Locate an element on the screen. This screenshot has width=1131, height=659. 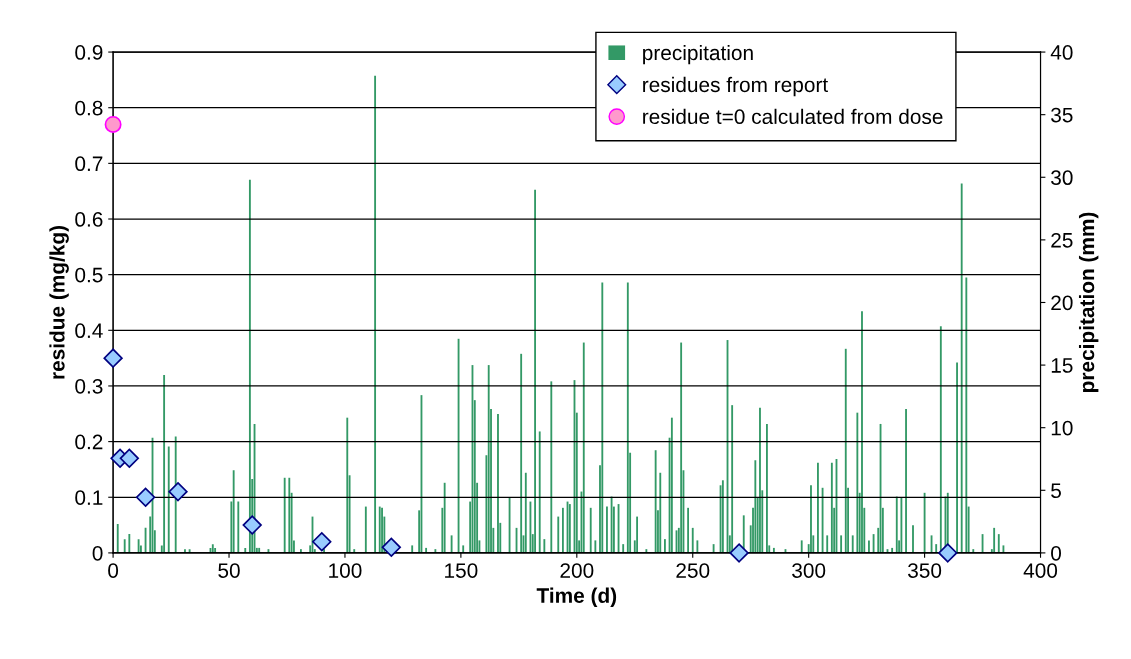
x-tick-label: 0 is located at coordinates (113, 570).